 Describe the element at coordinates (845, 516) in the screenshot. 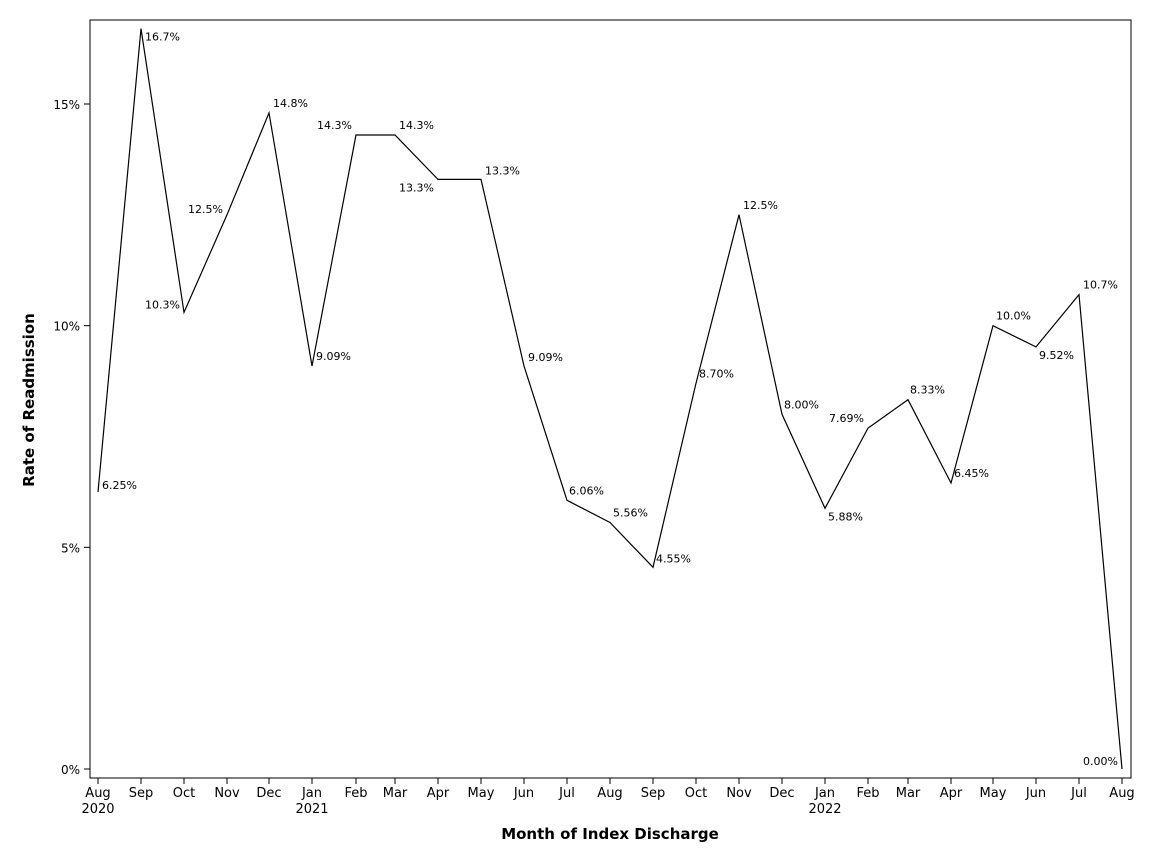

I see `data-label: 5.88%` at that location.